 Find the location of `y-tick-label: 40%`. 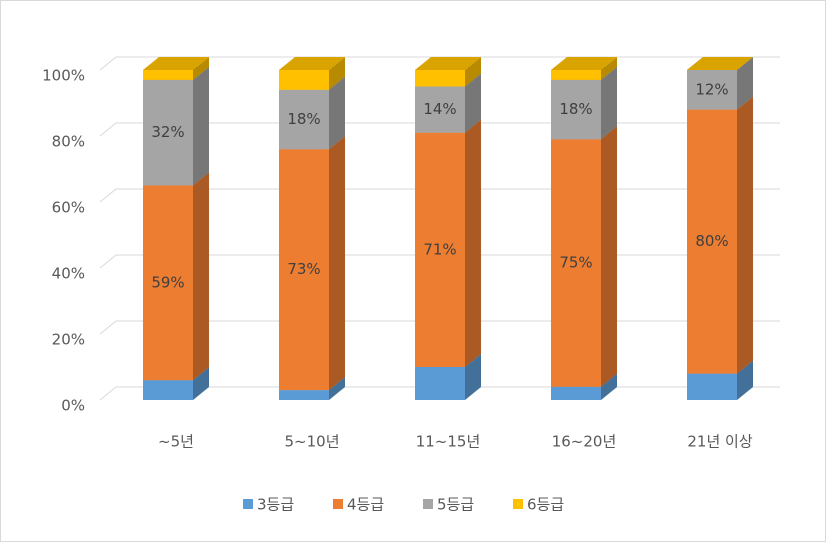

y-tick-label: 40% is located at coordinates (68, 274).